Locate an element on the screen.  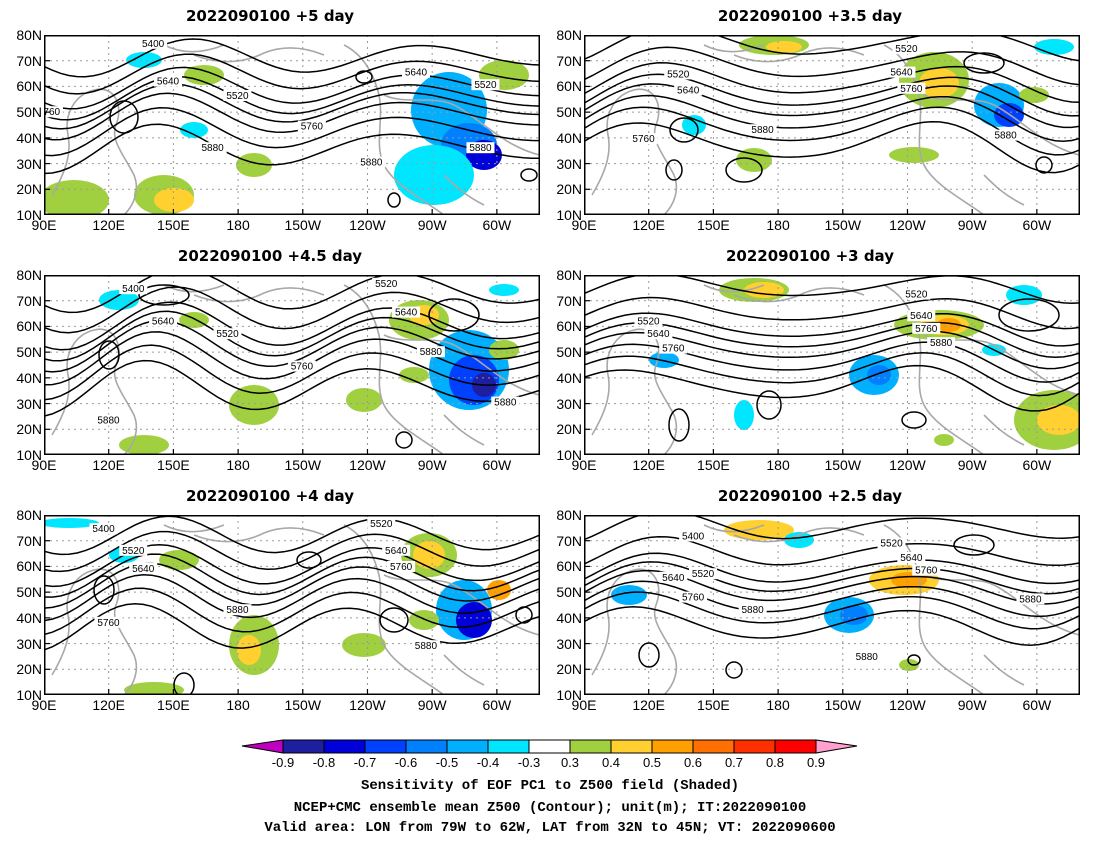
map-svg: 5400 5520 5640 5760 5880 5520 5640 5760 5880 5880 is located at coordinates (832, 605).